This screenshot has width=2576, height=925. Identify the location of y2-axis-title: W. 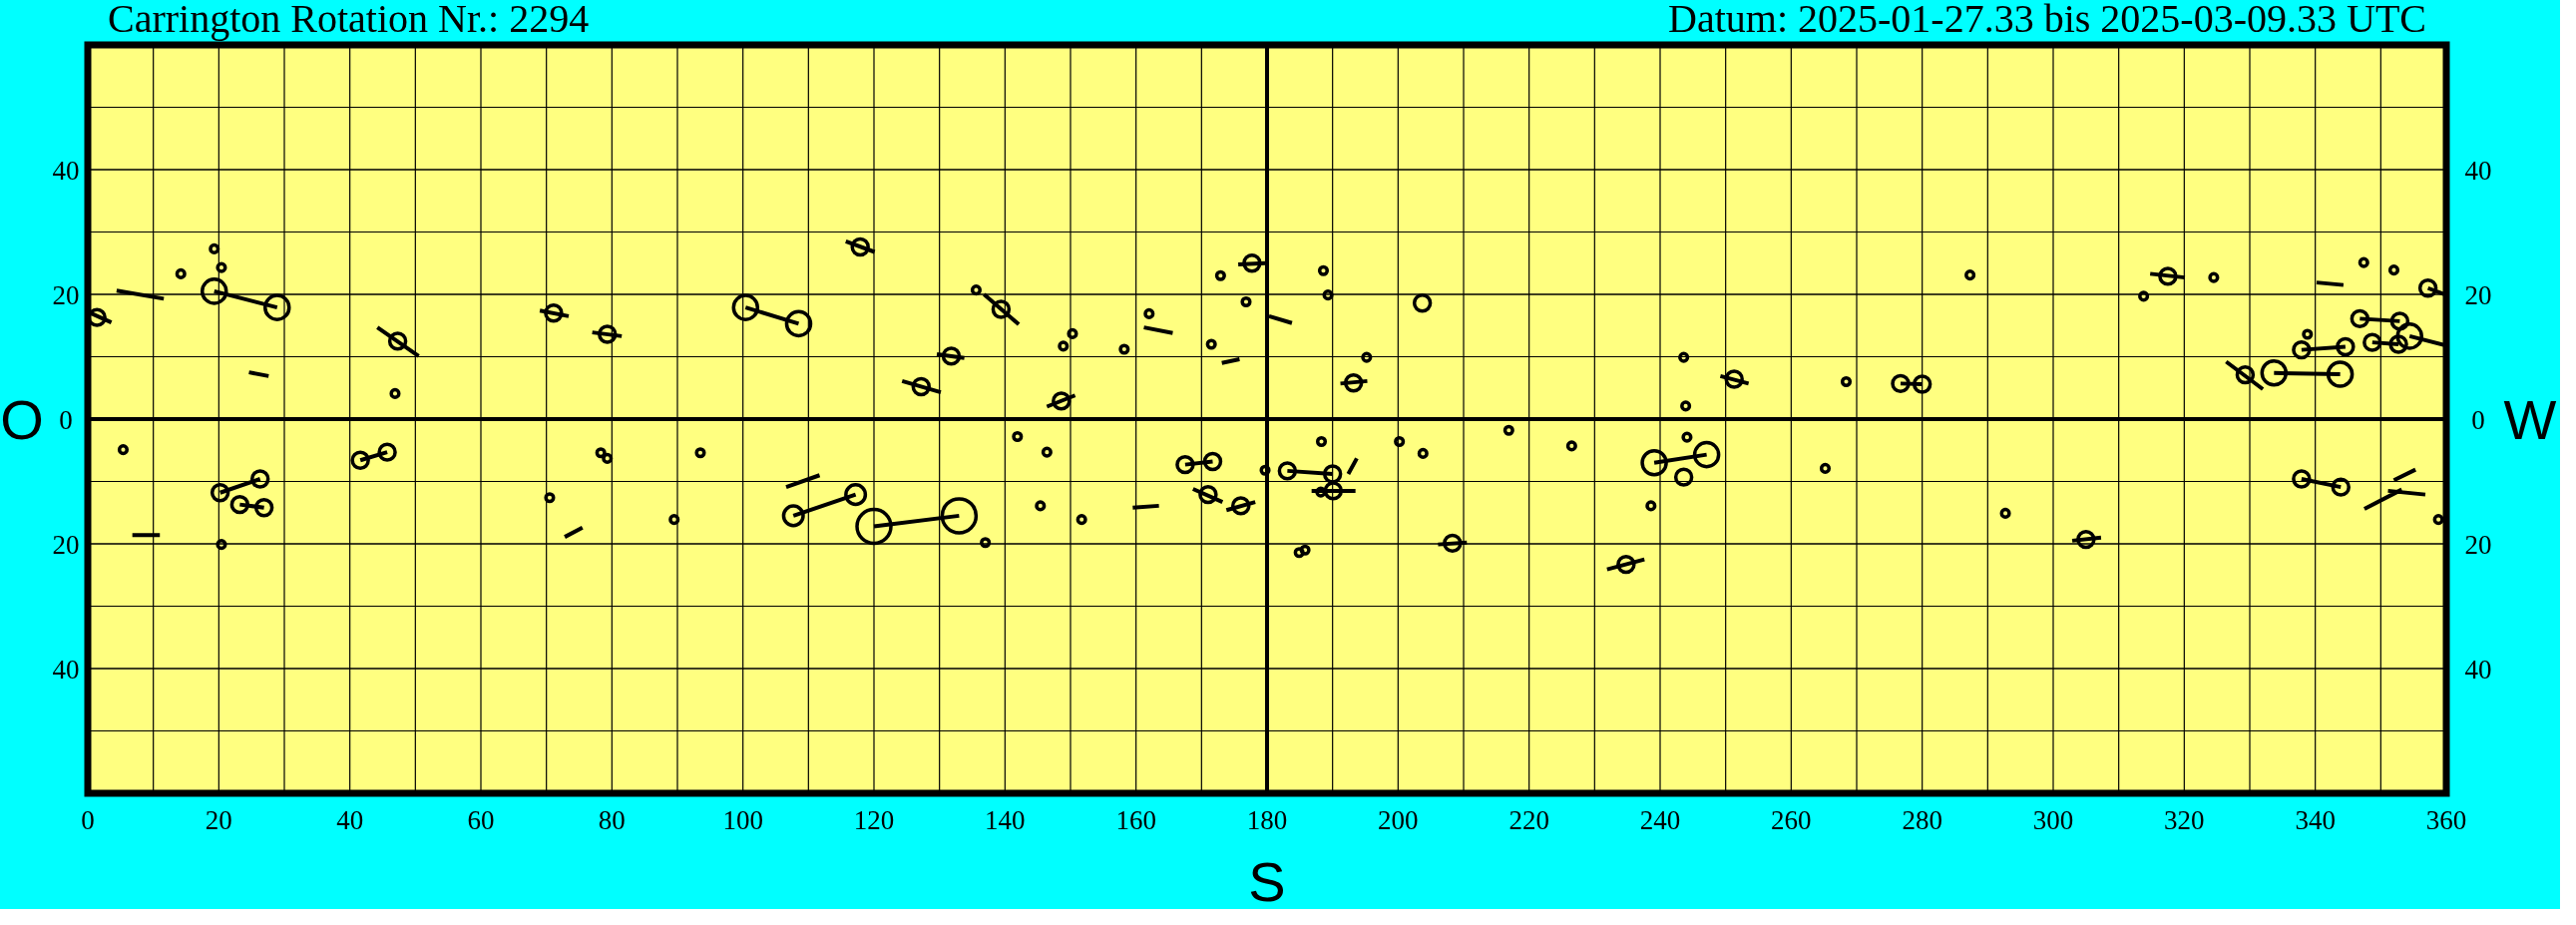
(2530, 419).